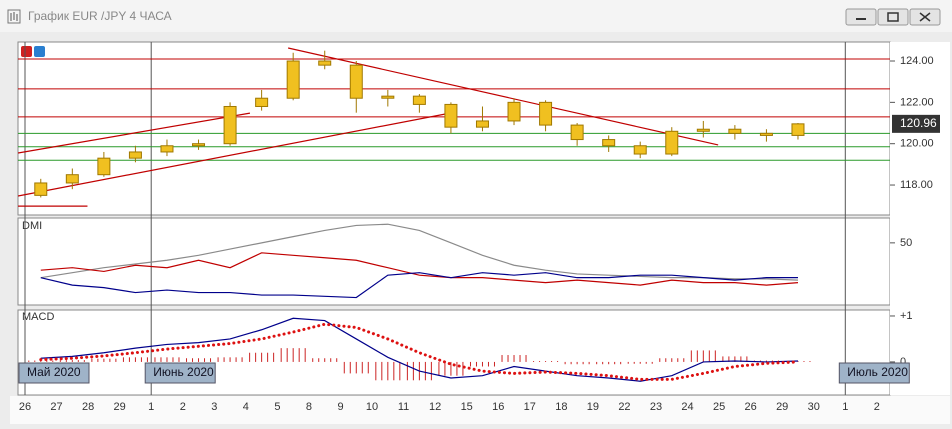 This screenshot has width=952, height=429. I want to click on x-tick-label: 23, so click(656, 407).